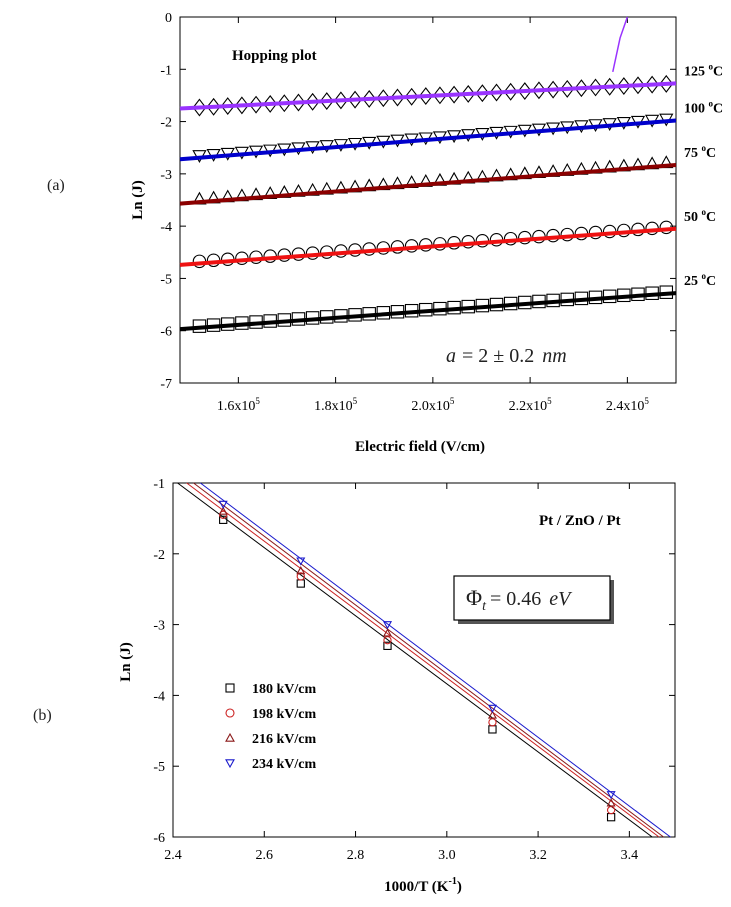 Image resolution: width=731 pixels, height=907 pixels. What do you see at coordinates (459, 887) in the screenshot?
I see `b-xlabel-end: )` at bounding box center [459, 887].